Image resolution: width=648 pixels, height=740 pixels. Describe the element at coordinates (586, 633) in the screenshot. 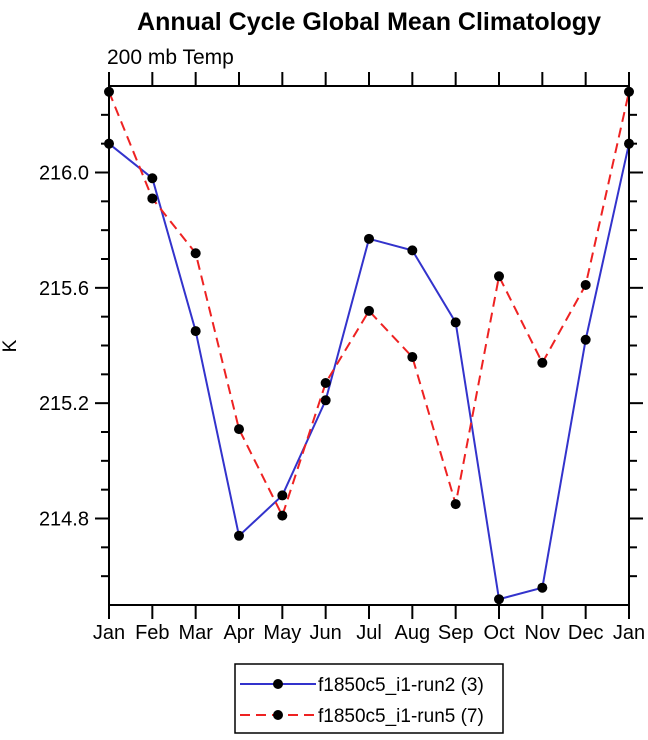

I see `x-tick-label: Dec` at that location.